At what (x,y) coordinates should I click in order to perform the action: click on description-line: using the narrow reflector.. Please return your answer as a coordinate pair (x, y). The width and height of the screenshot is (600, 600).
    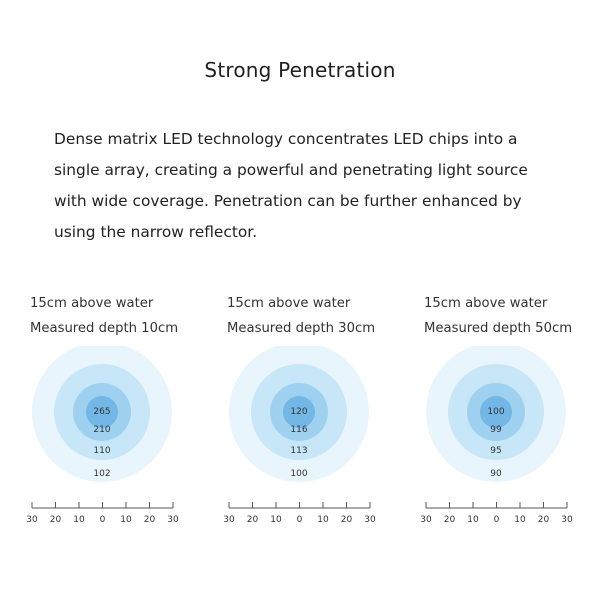
    Looking at the image, I should click on (156, 232).